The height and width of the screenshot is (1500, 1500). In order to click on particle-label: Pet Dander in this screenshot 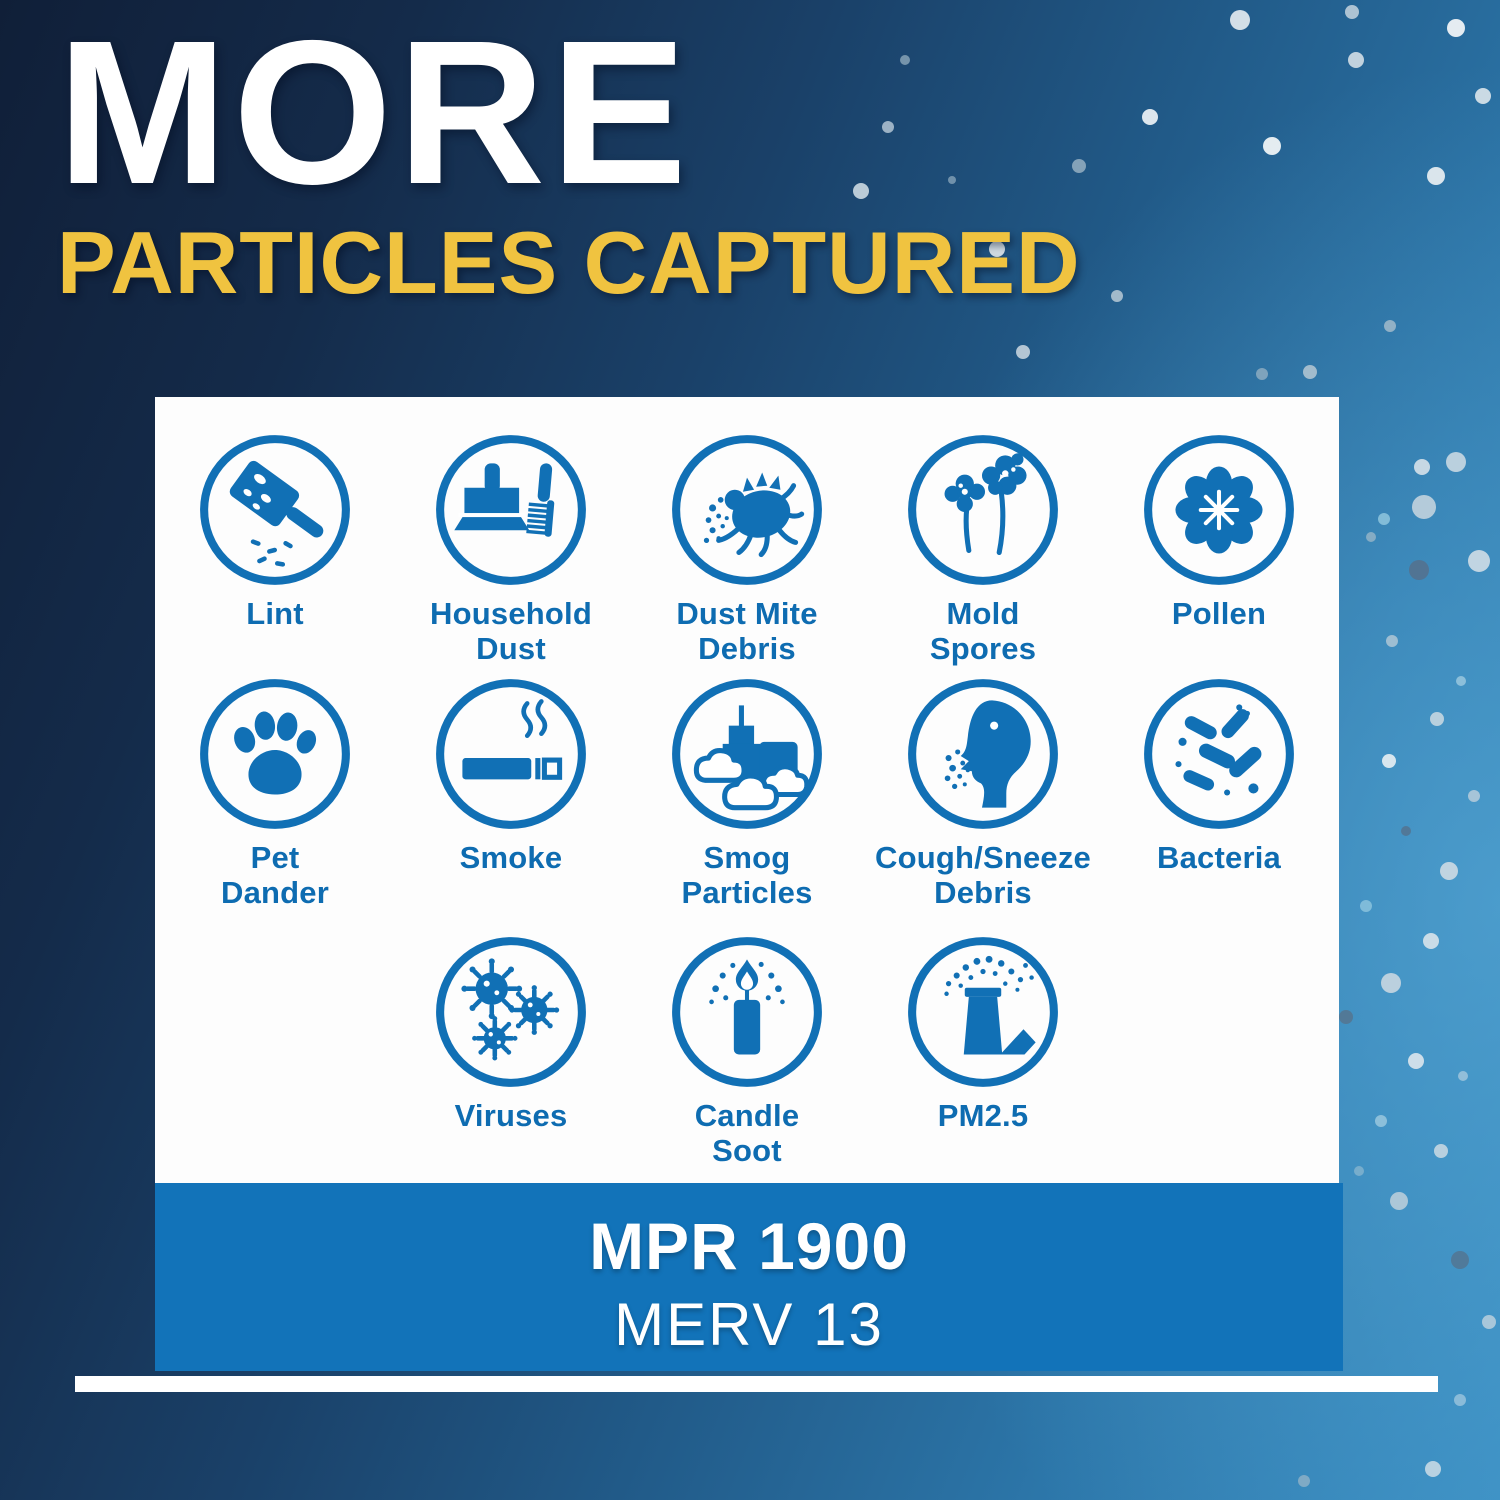, I will do `click(274, 875)`.